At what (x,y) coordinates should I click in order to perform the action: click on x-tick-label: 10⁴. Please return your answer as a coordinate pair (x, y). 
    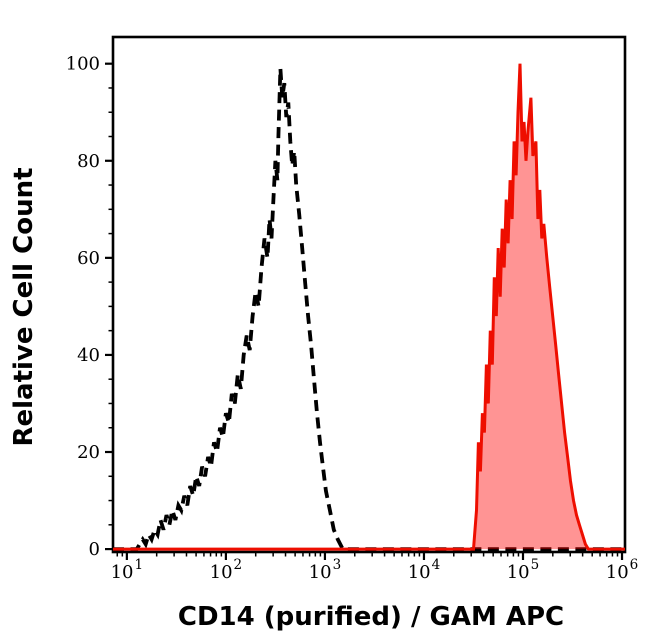
    Looking at the image, I should click on (424, 570).